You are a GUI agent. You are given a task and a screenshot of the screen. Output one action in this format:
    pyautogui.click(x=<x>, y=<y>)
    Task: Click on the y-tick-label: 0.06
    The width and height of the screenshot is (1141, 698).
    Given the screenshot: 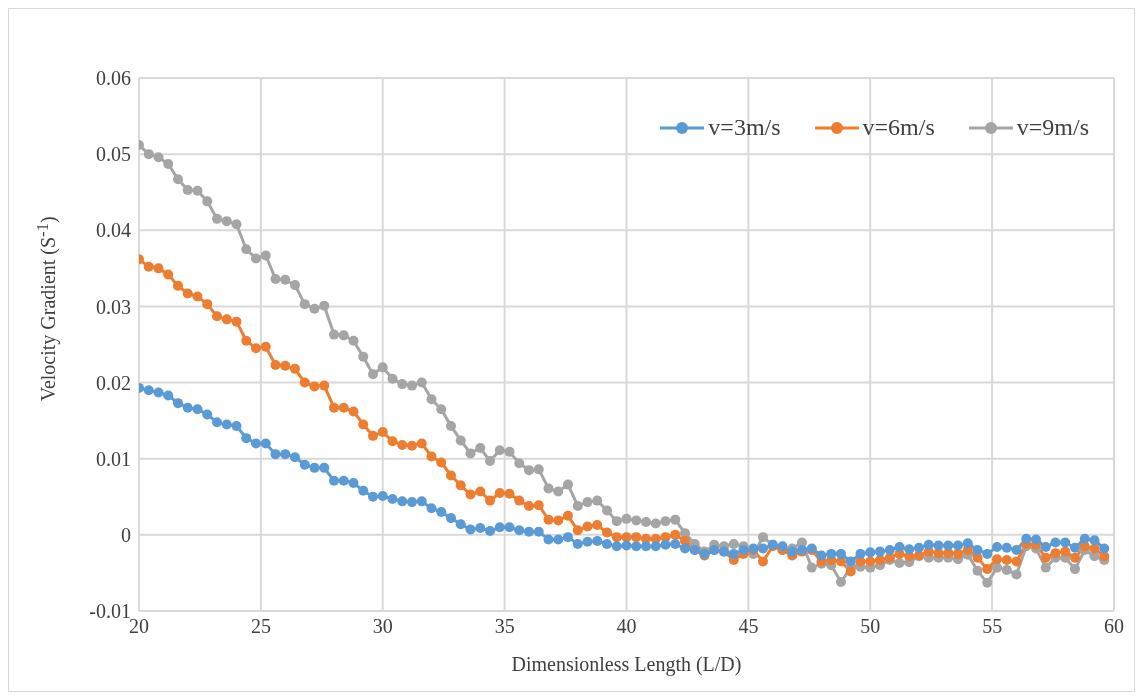 What is the action you would take?
    pyautogui.click(x=113, y=78)
    